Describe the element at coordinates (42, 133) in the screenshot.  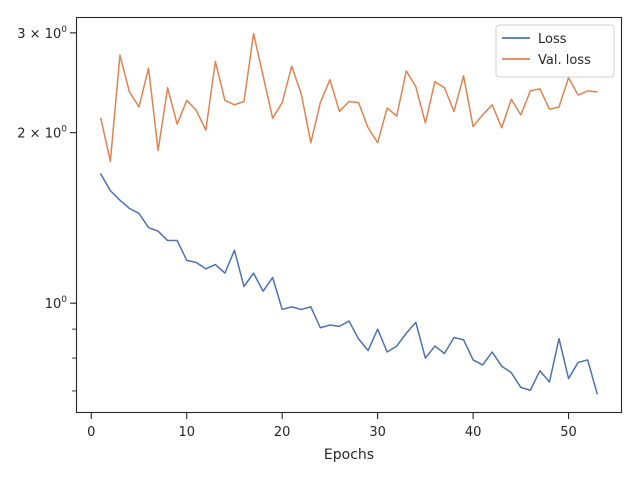
I see `y-tick-label: 2 × 100` at that location.